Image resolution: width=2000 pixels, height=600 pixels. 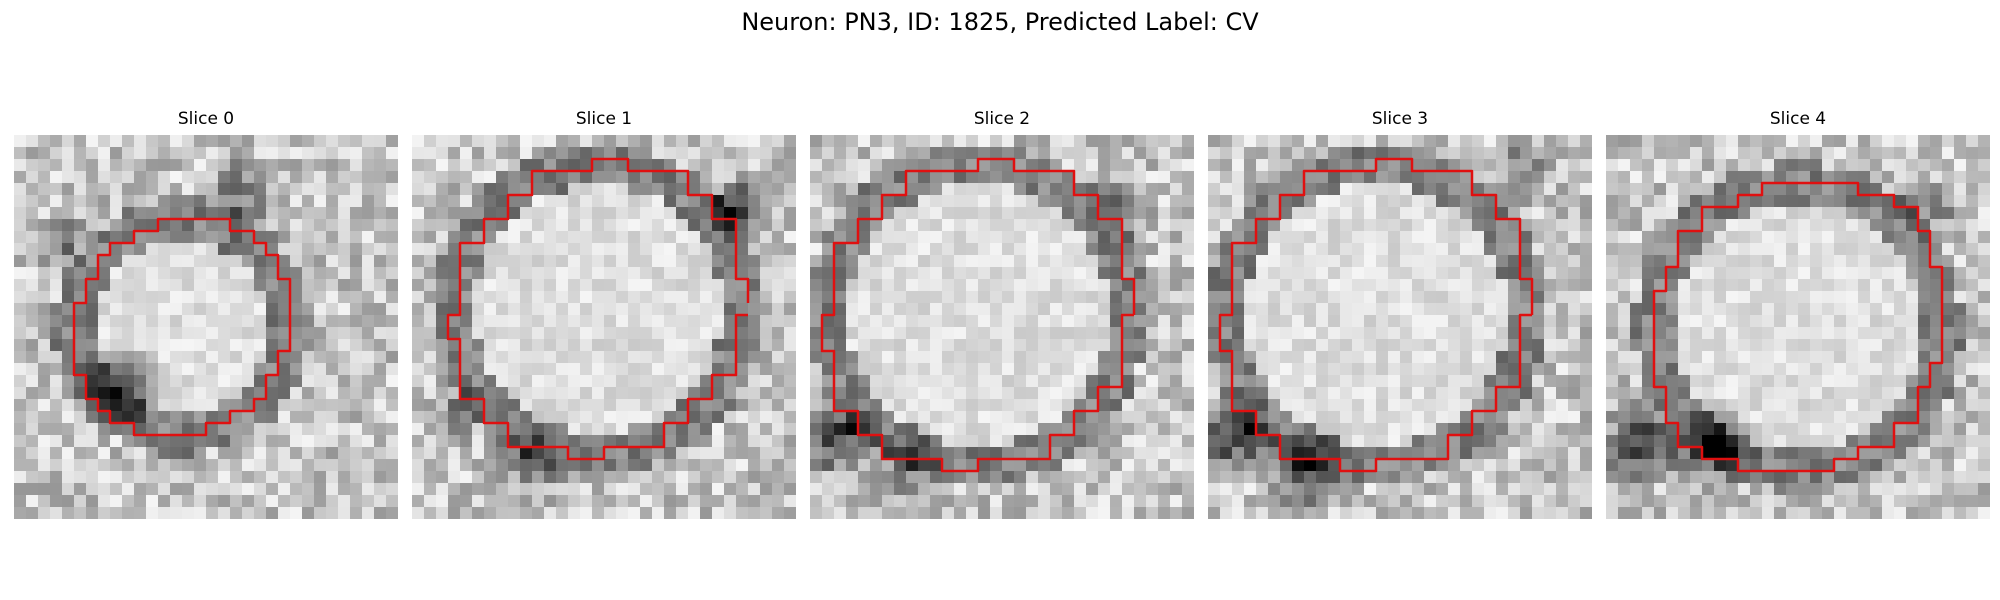 What do you see at coordinates (206, 119) in the screenshot?
I see `slice-title: Slice 0` at bounding box center [206, 119].